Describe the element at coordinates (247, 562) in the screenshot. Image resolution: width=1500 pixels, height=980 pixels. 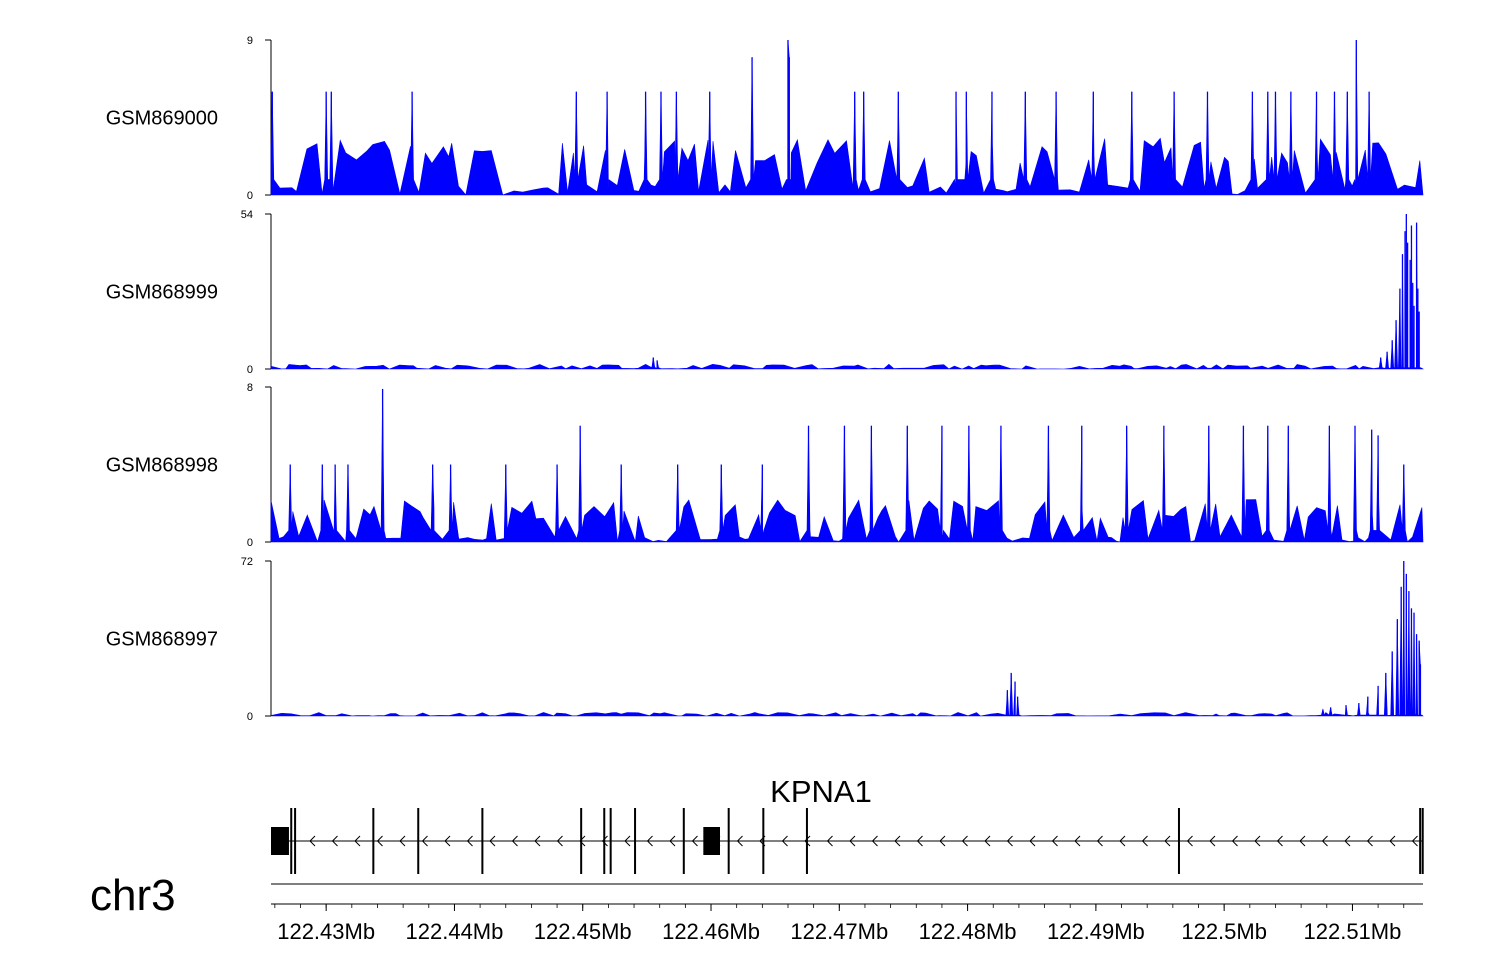
I see `y-tick-label-max: 72` at that location.